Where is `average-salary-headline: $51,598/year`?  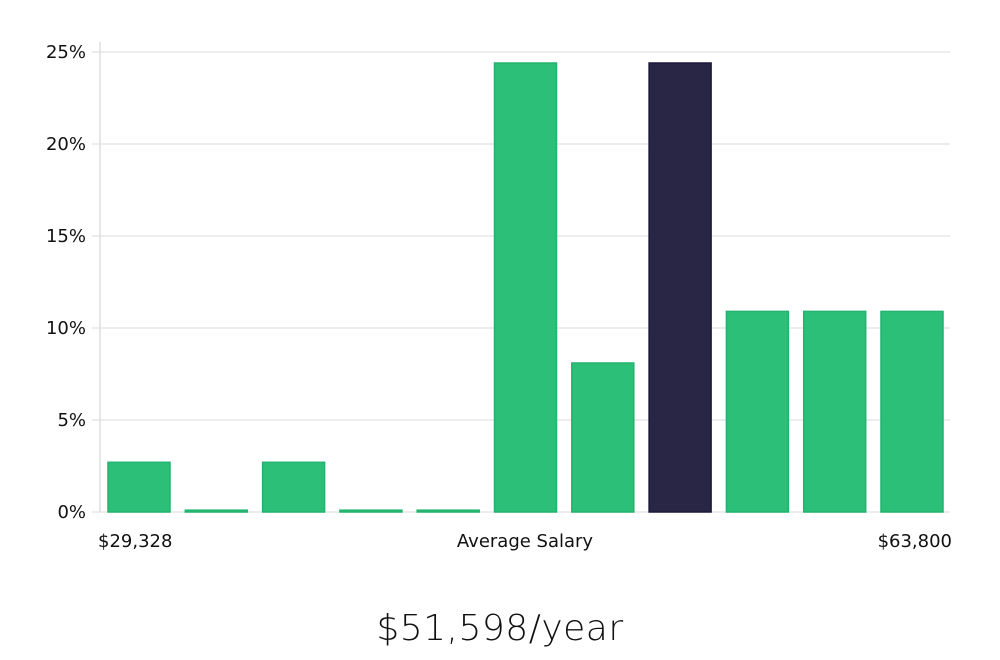
average-salary-headline: $51,598/year is located at coordinates (500, 628).